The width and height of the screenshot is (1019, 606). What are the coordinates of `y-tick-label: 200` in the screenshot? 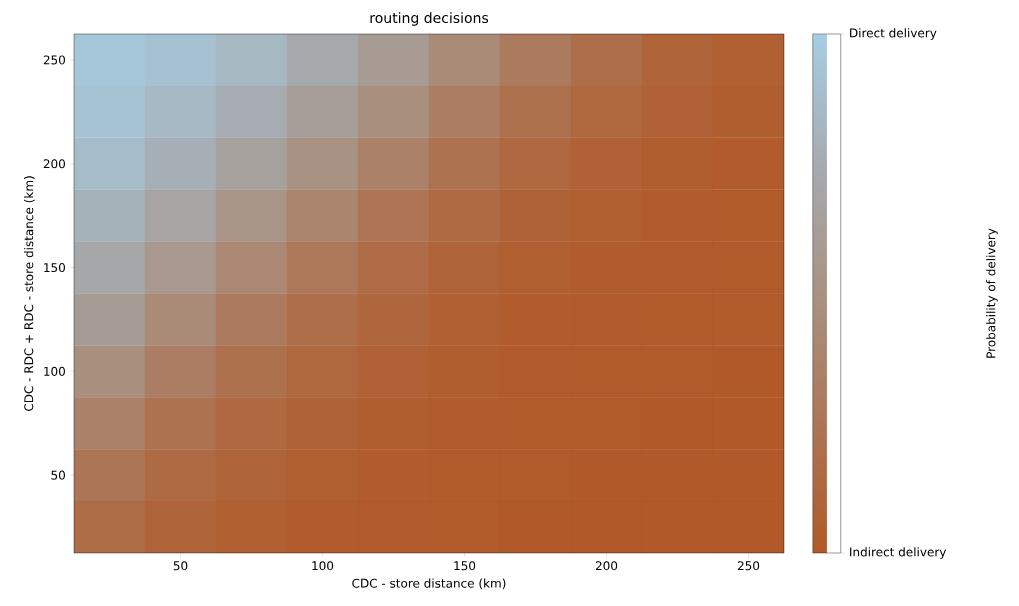 It's located at (54, 164).